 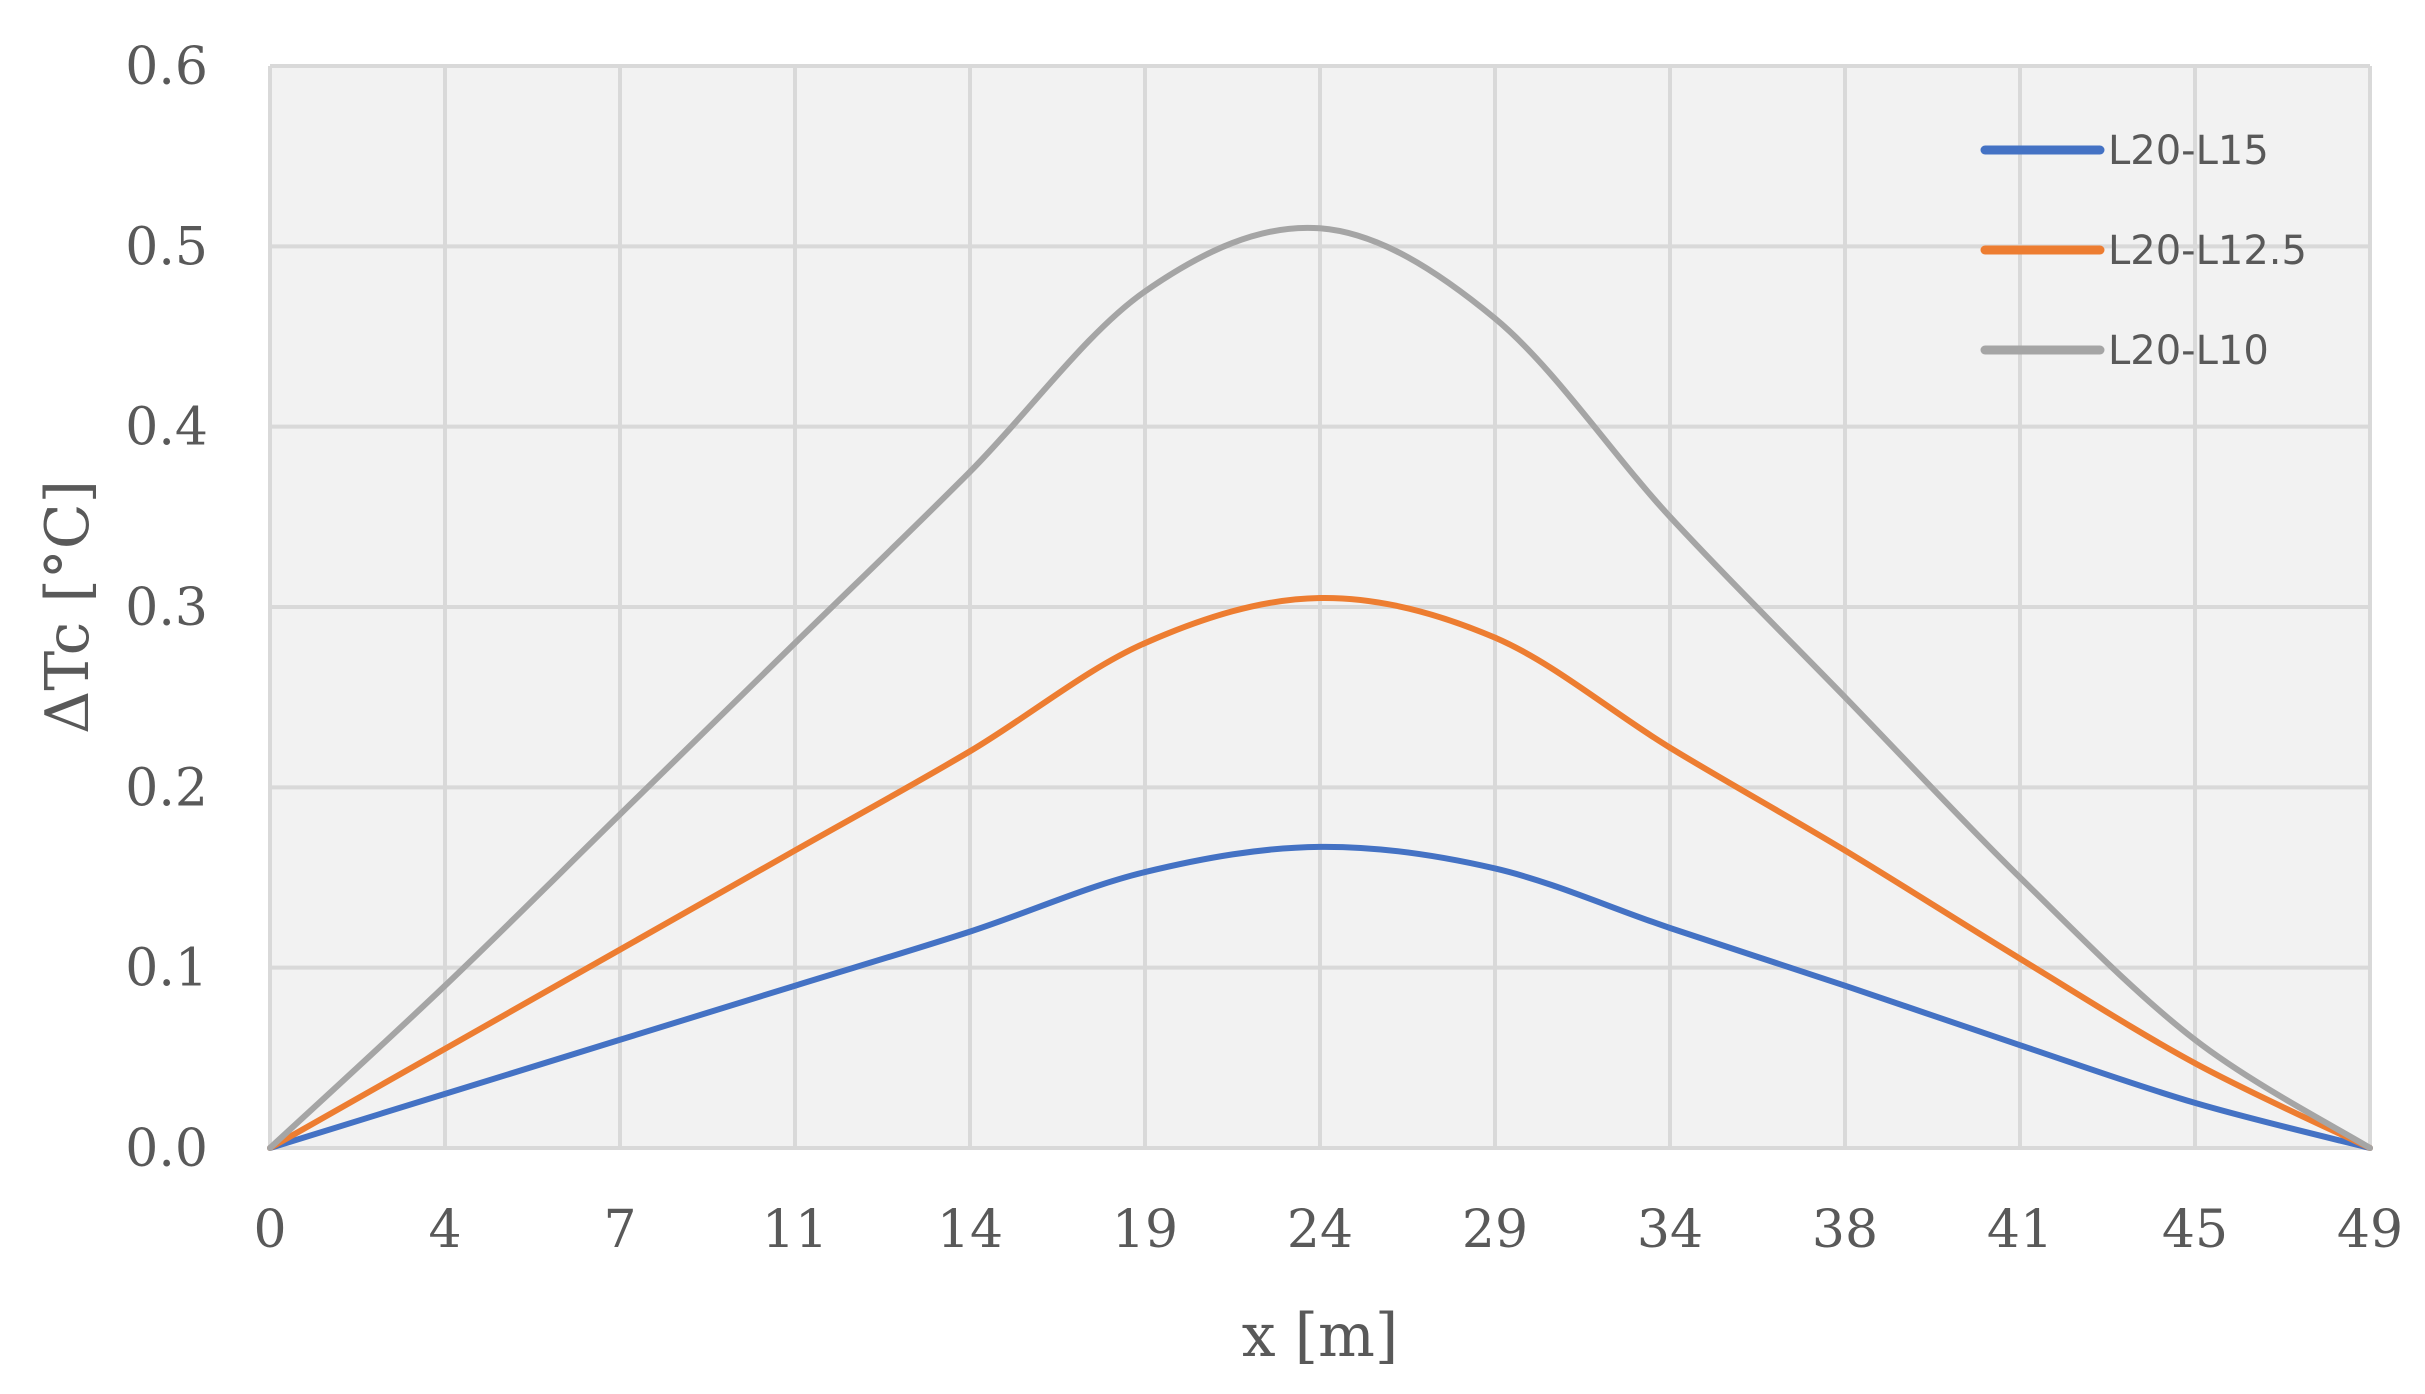 I want to click on y-axis-ticks: 0.0 0.1 0.2 0.3 0.4 0.5 0.6, so click(x=166, y=608).